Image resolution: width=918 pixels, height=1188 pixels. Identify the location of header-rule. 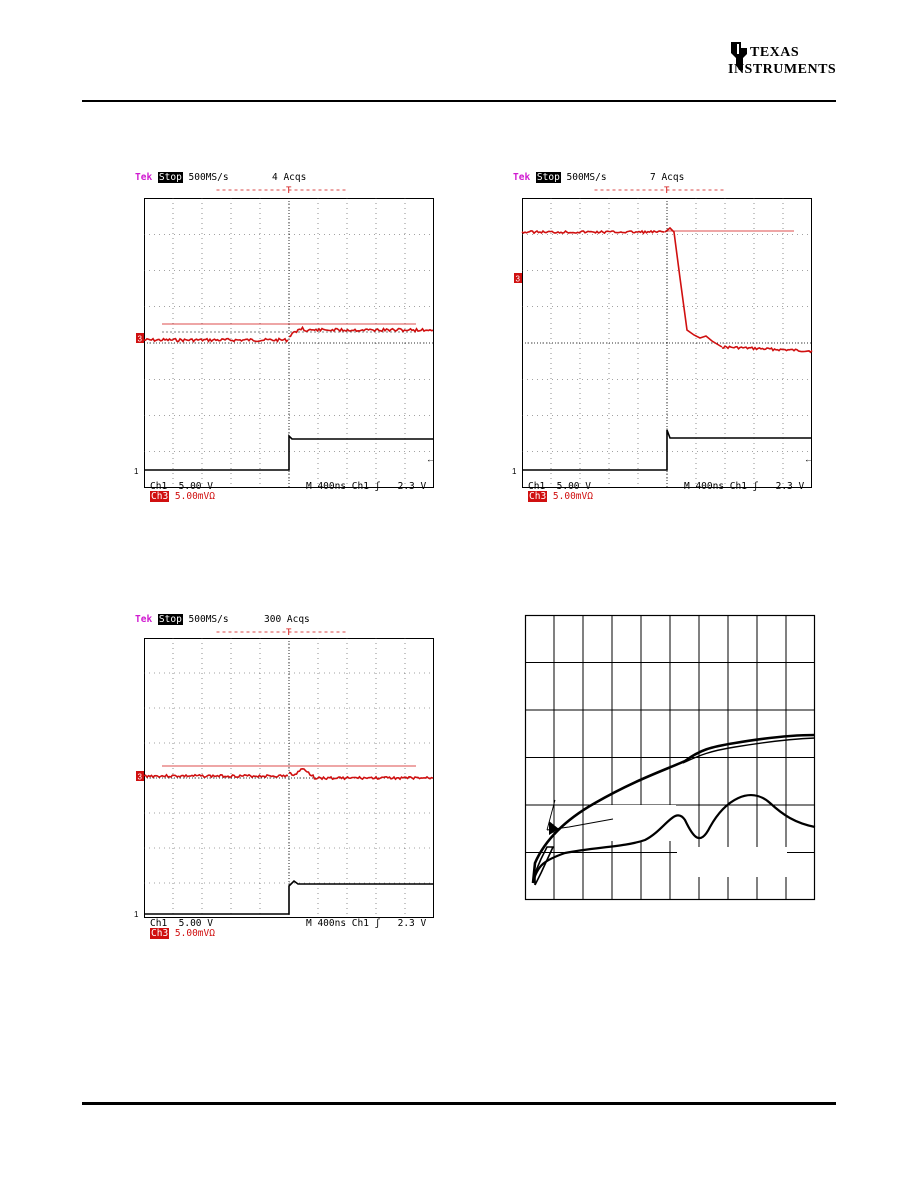
(459, 101).